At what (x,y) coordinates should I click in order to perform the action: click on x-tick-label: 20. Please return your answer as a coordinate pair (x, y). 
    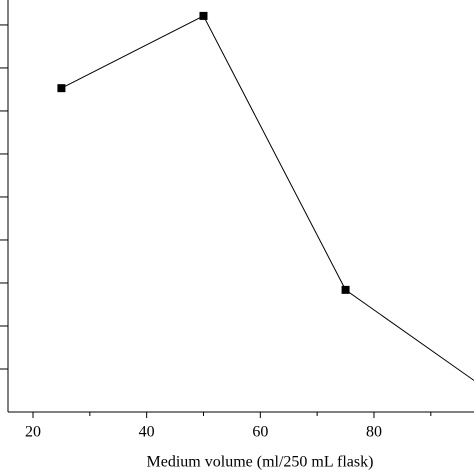
    Looking at the image, I should click on (33, 432).